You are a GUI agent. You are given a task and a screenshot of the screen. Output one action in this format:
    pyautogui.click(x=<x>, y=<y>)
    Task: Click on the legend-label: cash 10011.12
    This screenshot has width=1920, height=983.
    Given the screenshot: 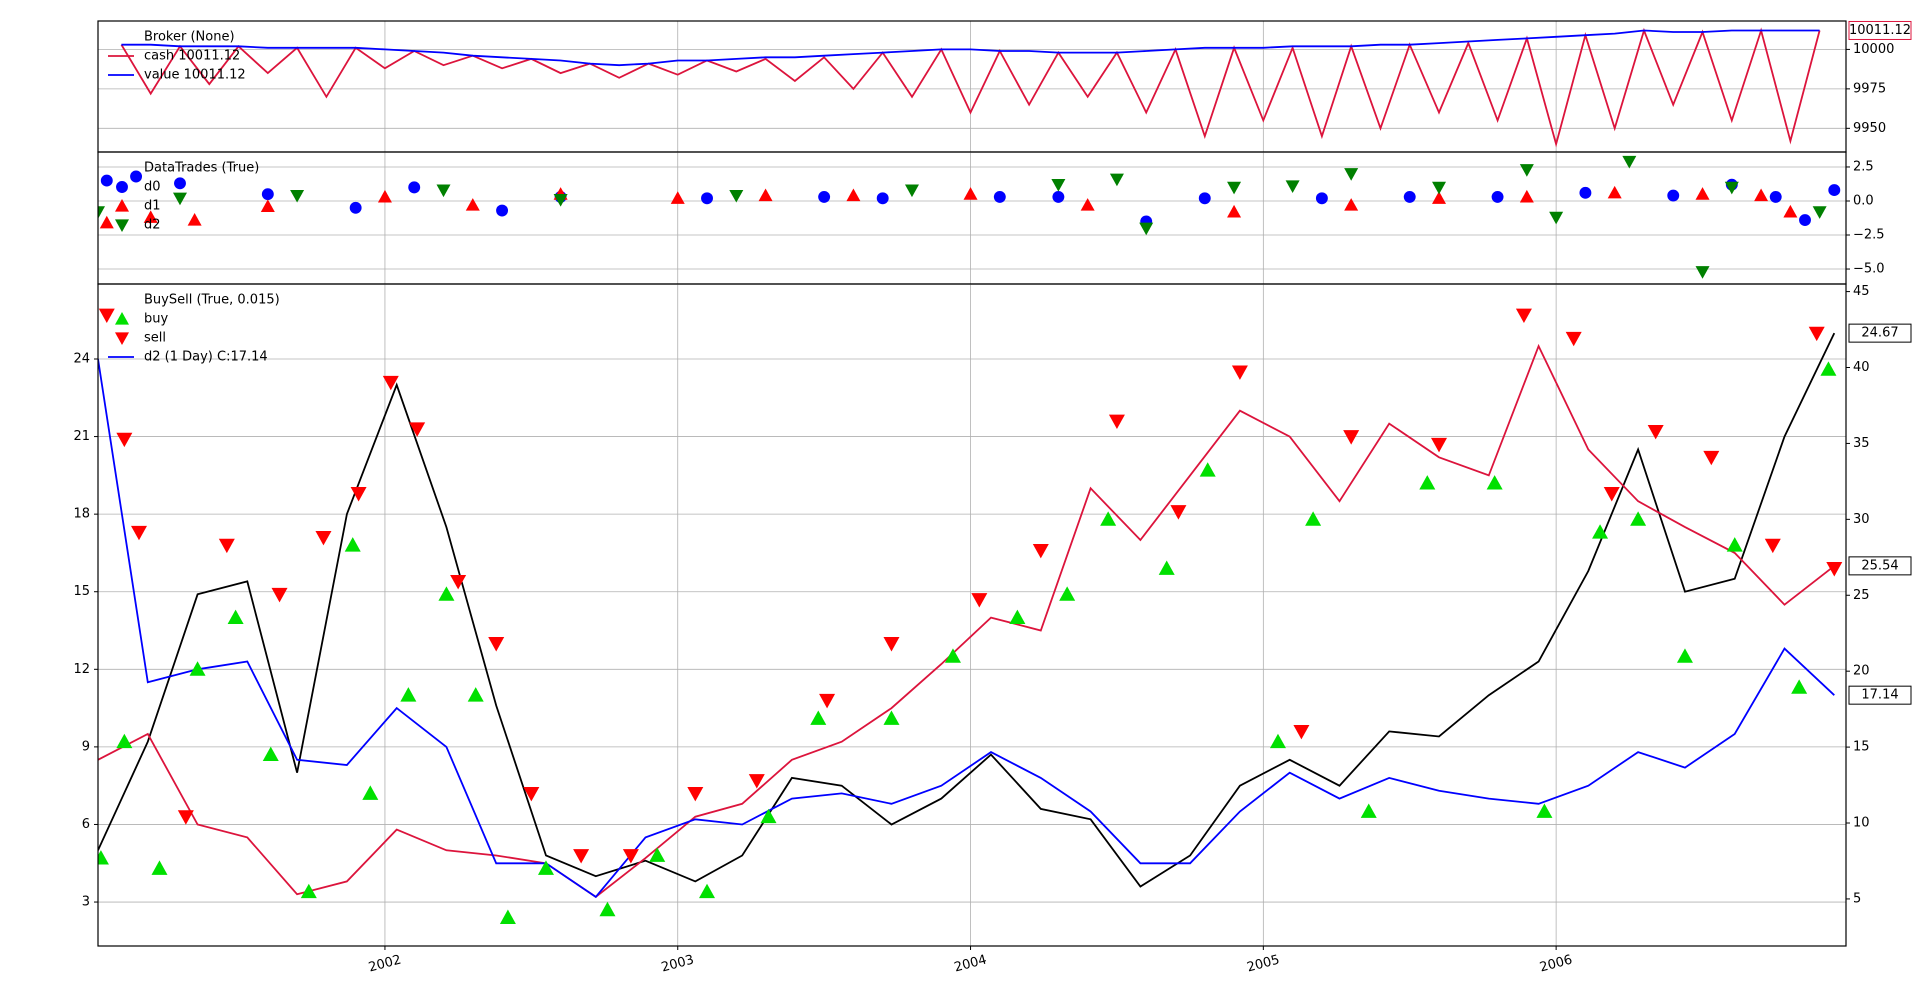 What is the action you would take?
    pyautogui.click(x=192, y=56)
    